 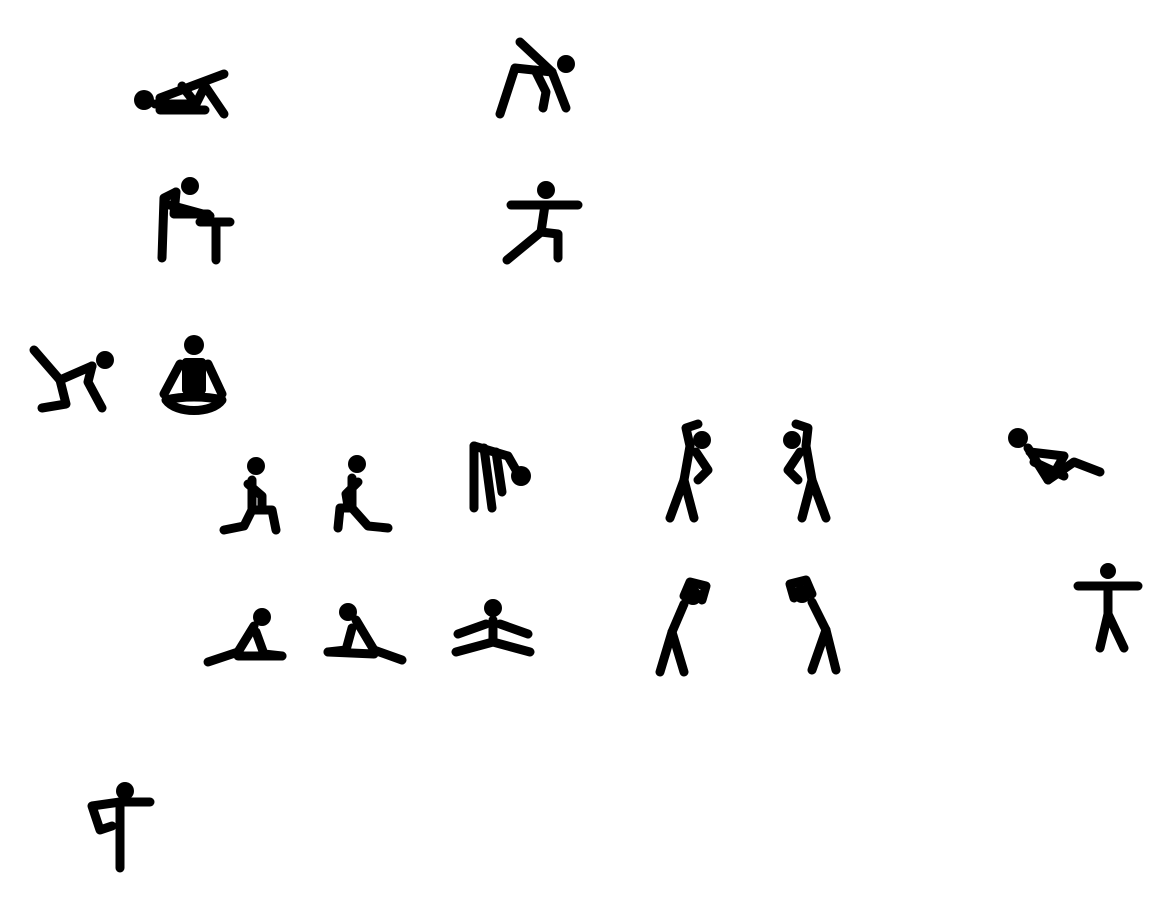 I want to click on donkey-kick-icon, so click(x=71, y=379).